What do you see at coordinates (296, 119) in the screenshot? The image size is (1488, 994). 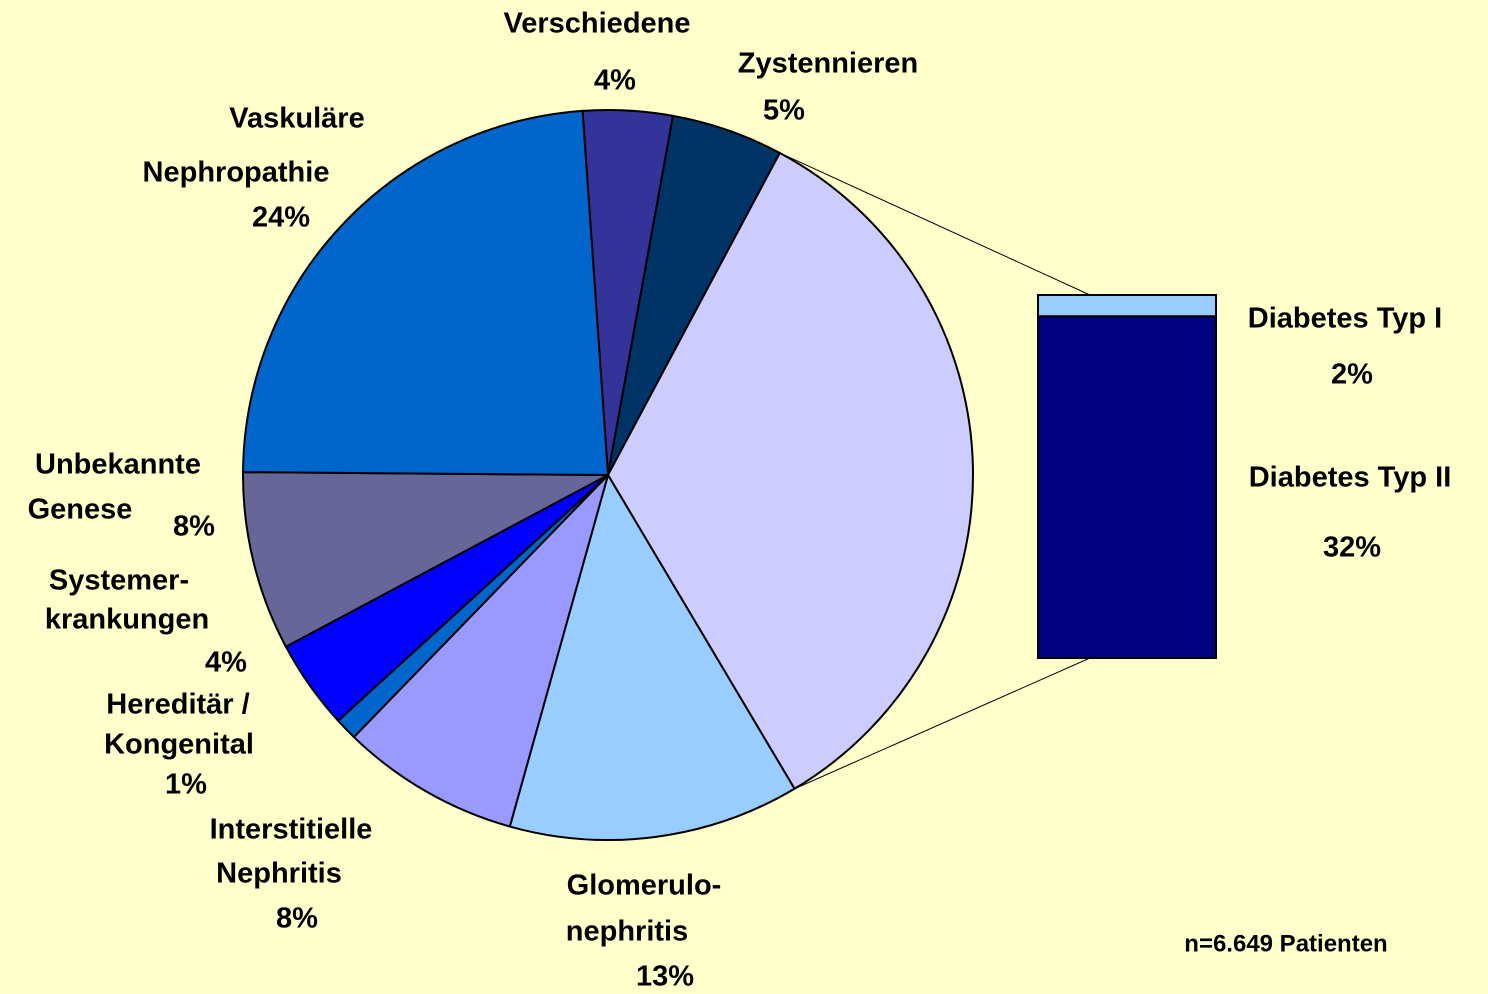 I see `slice-label: Vaskuläre` at bounding box center [296, 119].